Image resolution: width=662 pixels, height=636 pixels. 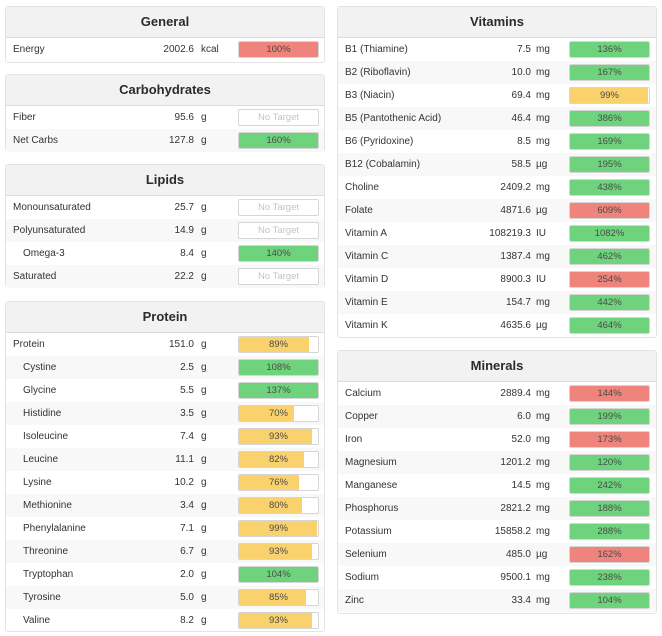 I want to click on nutrient-row: Manganese 14.5 mg 242%, so click(x=497, y=485).